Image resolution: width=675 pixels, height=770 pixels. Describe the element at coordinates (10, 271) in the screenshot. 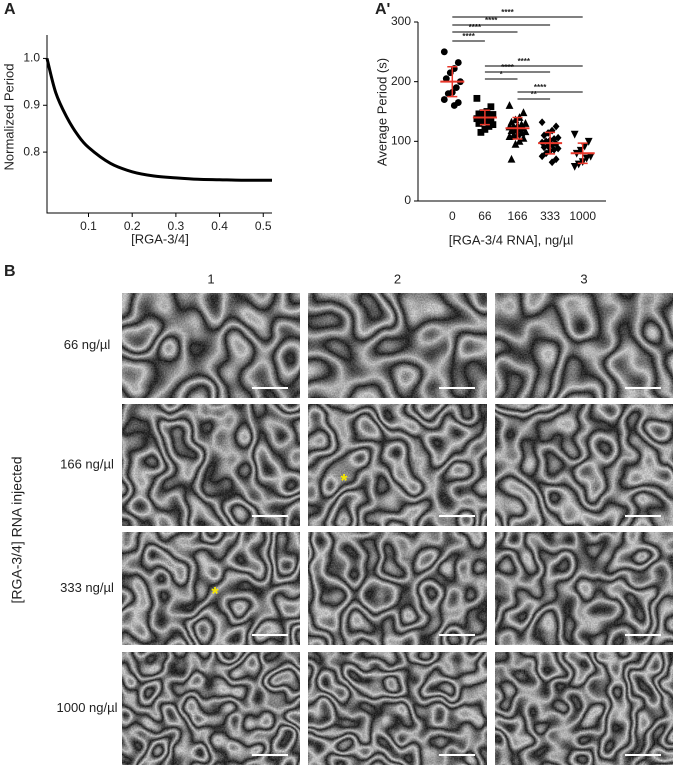

I see `panel-label: B` at that location.